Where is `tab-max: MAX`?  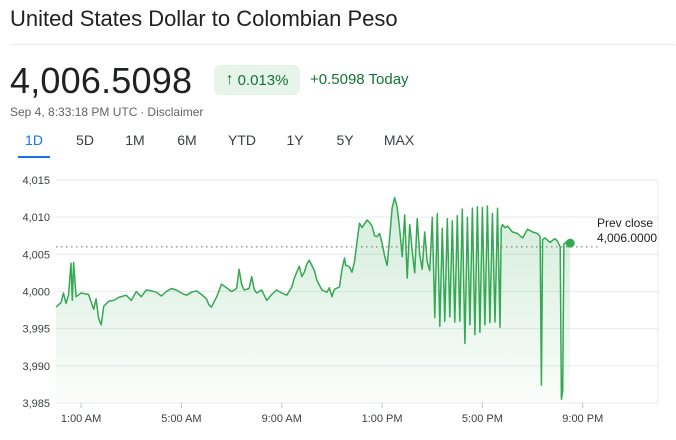 tab-max: MAX is located at coordinates (399, 140).